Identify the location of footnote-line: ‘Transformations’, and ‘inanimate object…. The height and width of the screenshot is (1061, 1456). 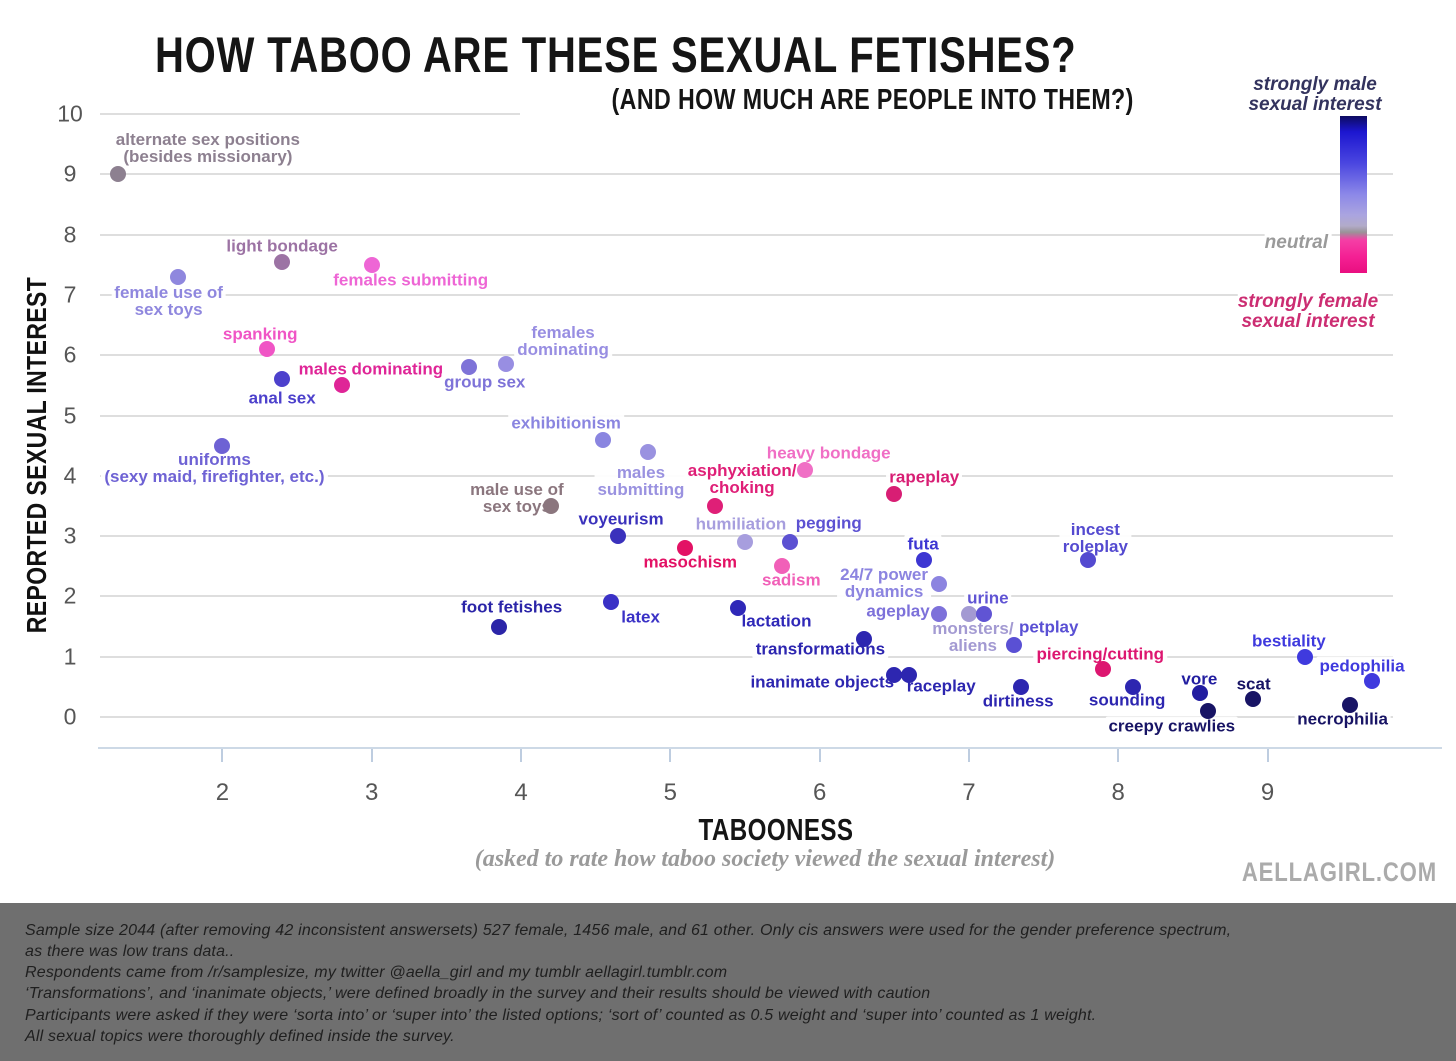
(478, 993).